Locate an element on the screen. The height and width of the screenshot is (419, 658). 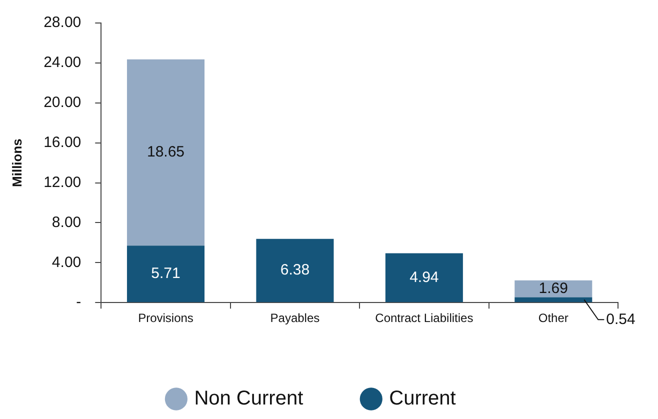
data-label: 4.94 is located at coordinates (424, 277).